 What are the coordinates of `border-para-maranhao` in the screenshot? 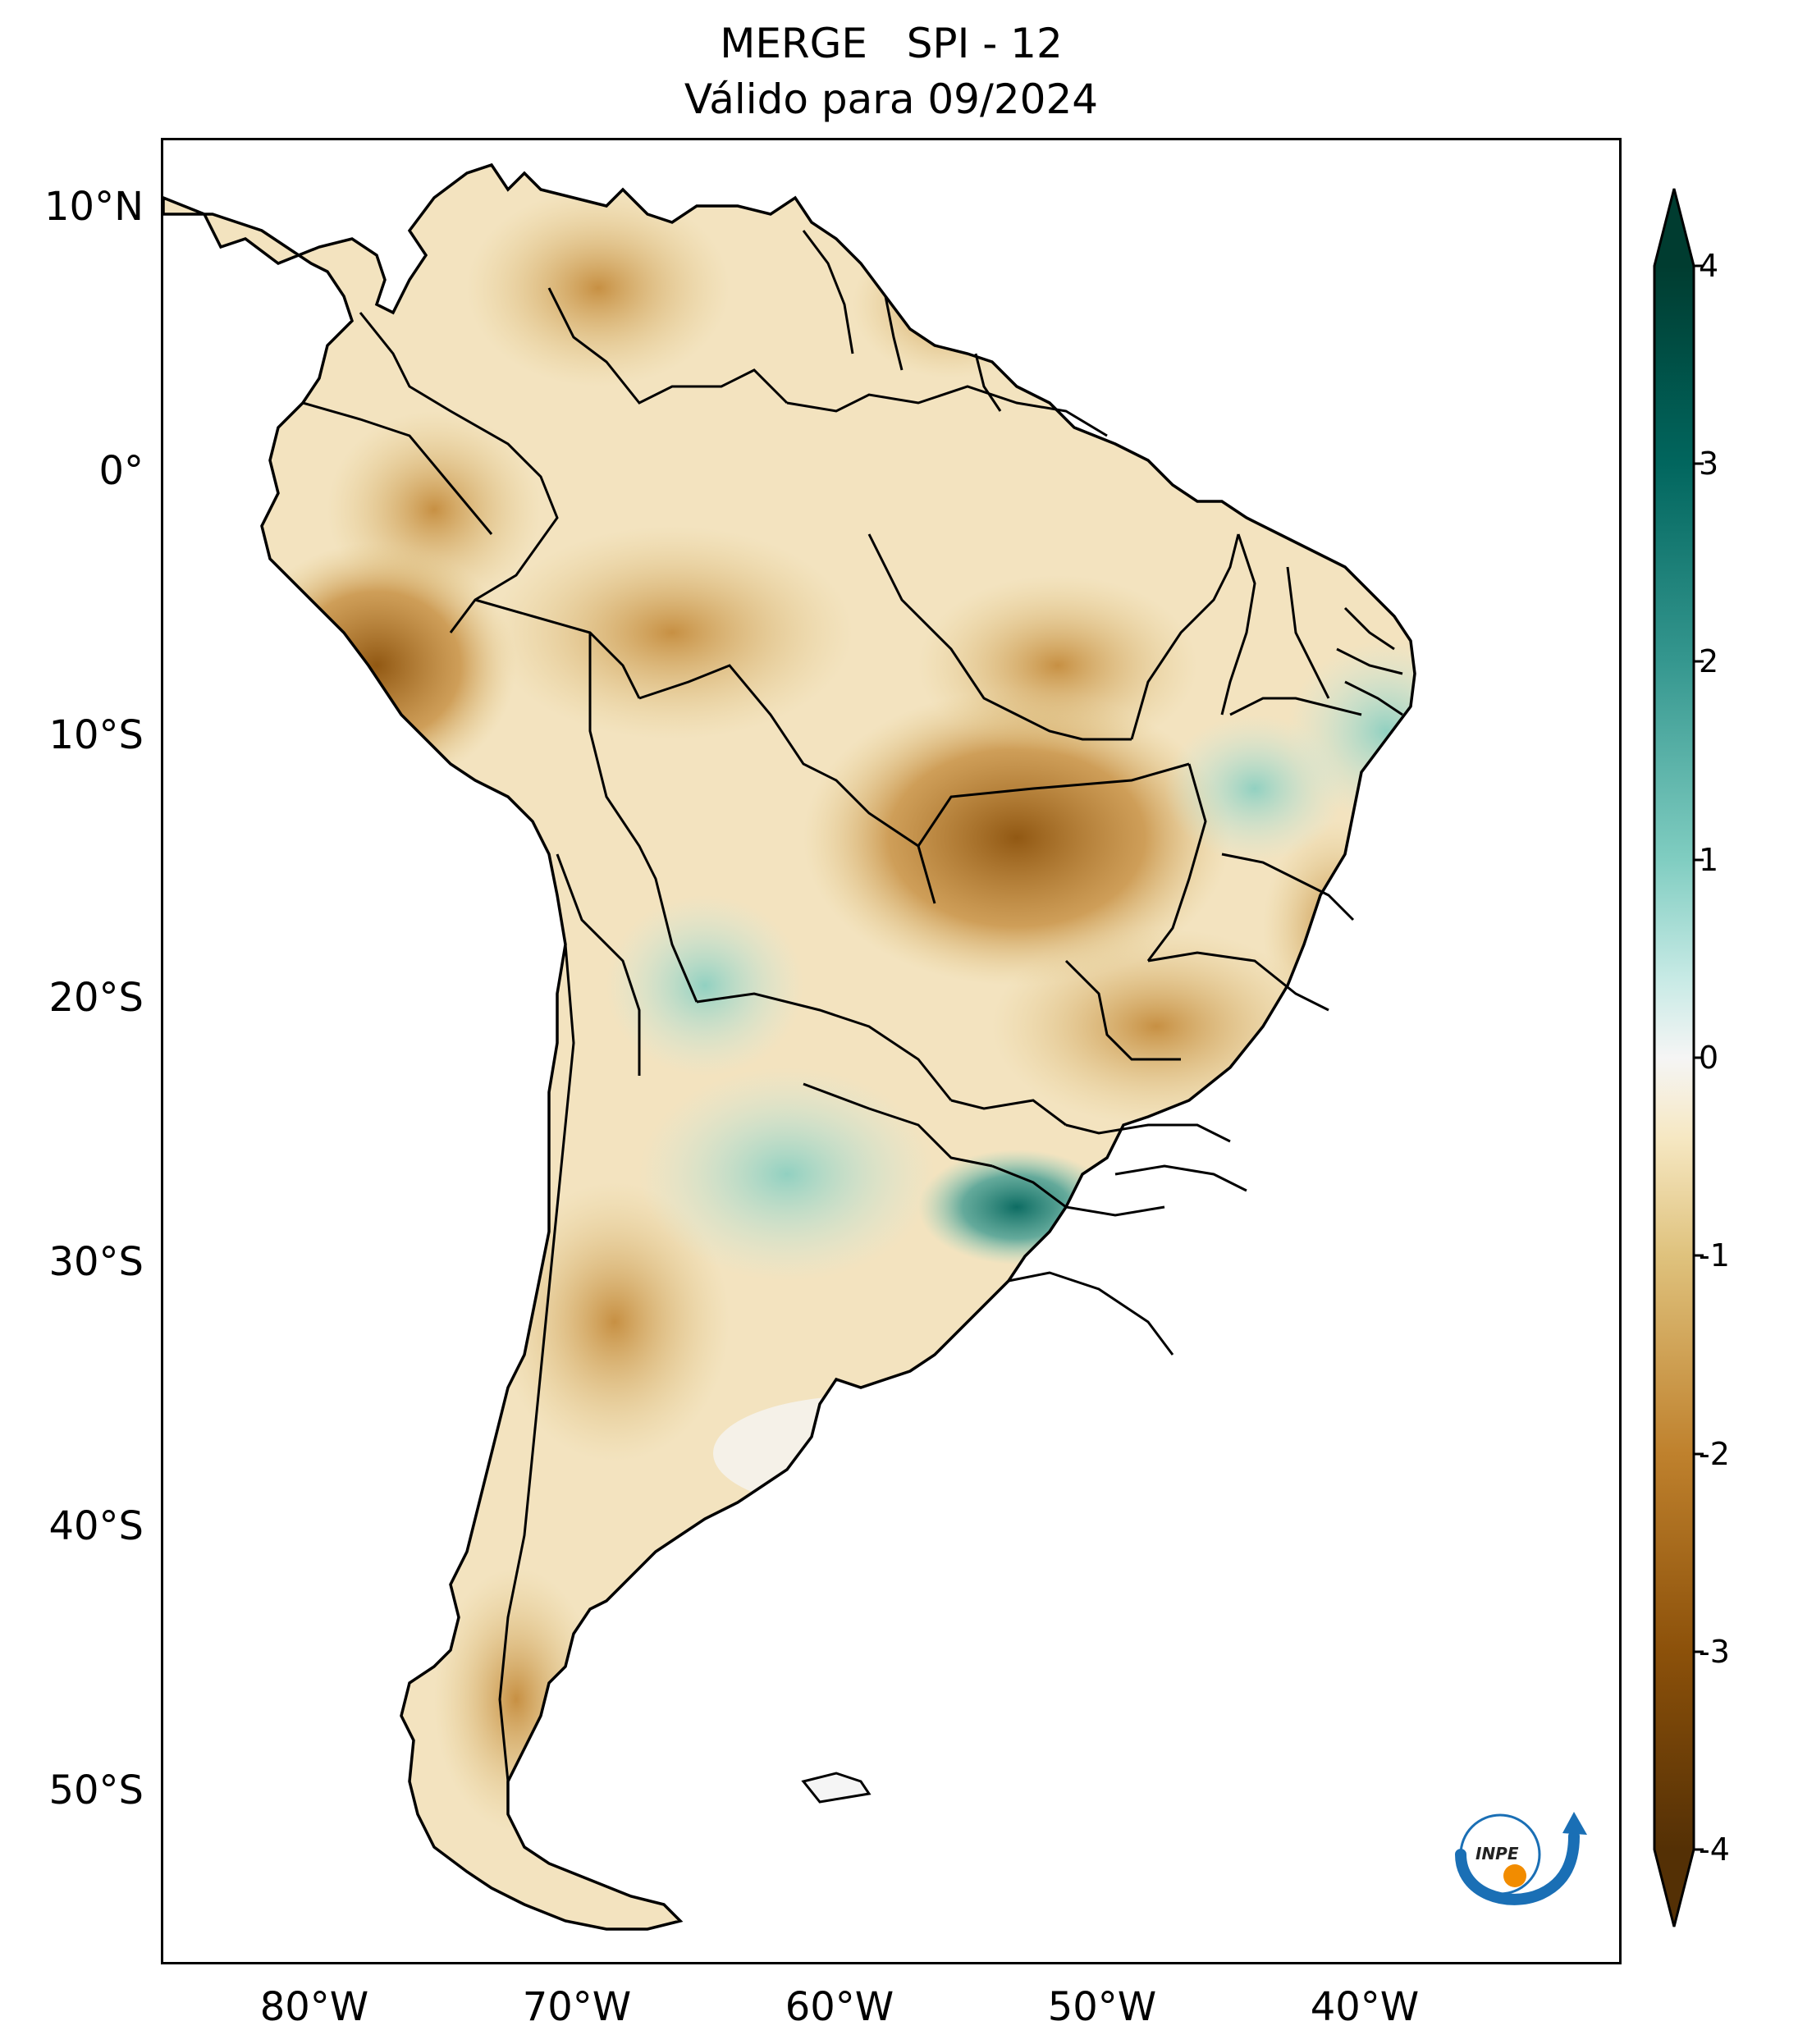 It's located at (1185, 636).